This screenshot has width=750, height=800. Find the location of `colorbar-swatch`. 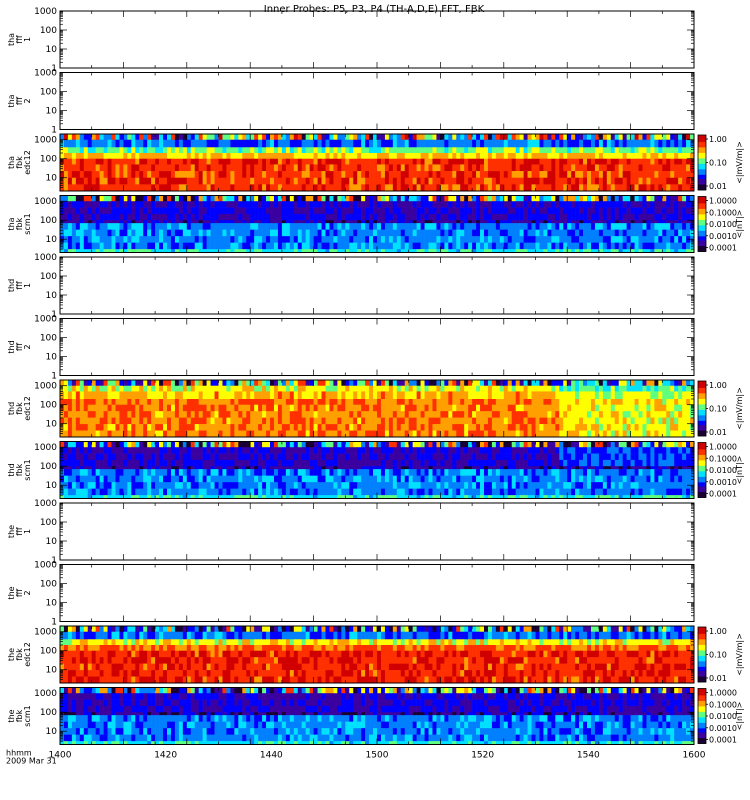

colorbar-swatch is located at coordinates (702, 201).